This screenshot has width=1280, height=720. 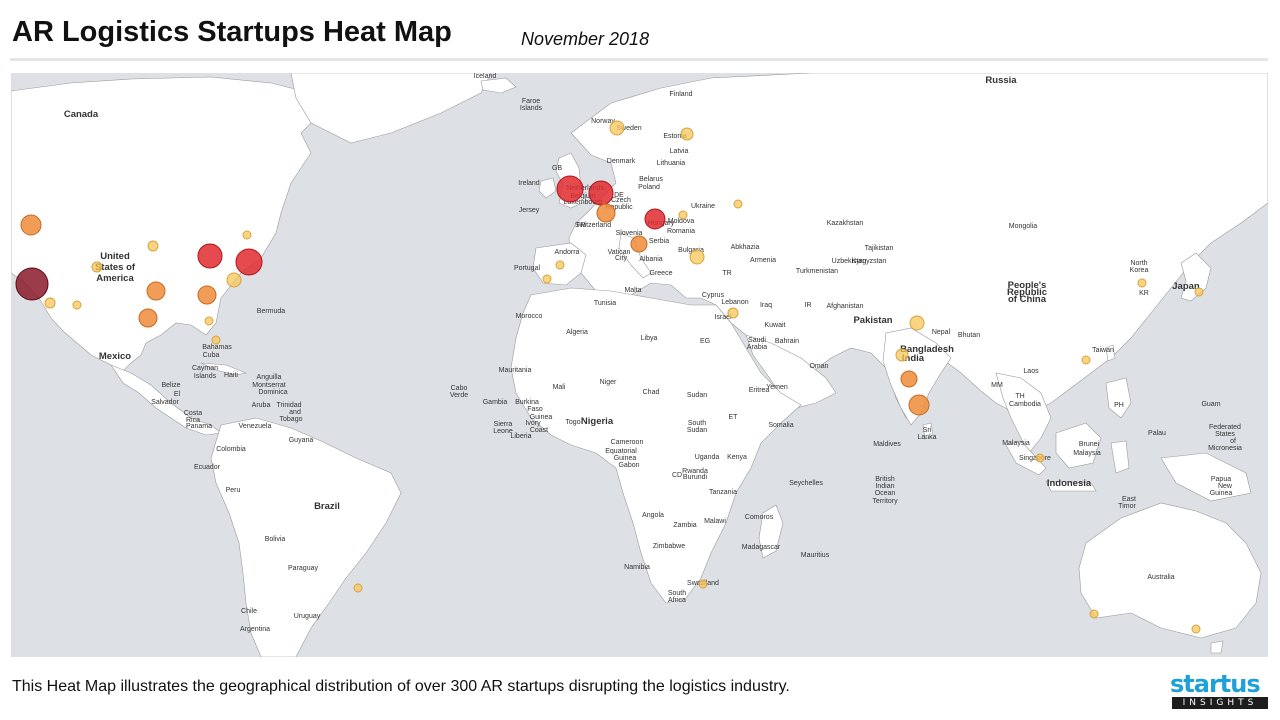 I want to click on map-label: Federated, so click(x=1225, y=427).